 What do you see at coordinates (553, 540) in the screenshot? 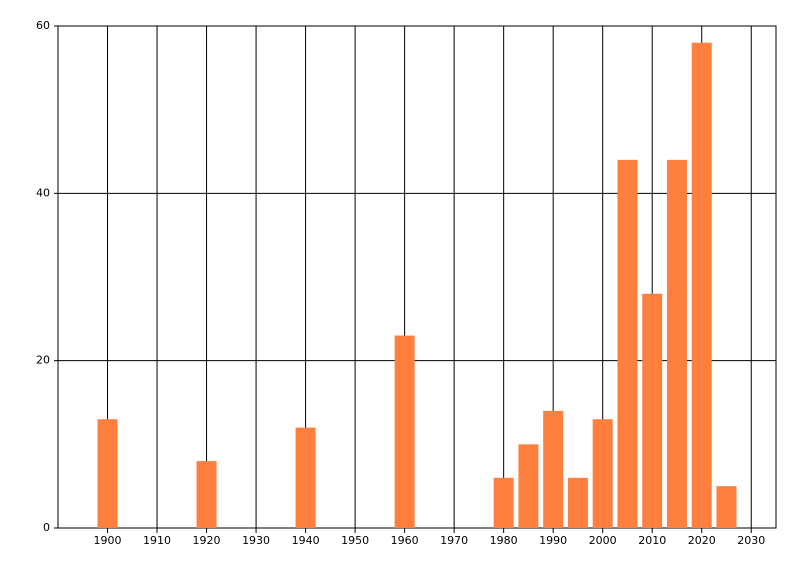
I see `x-tick-label: 1990` at bounding box center [553, 540].